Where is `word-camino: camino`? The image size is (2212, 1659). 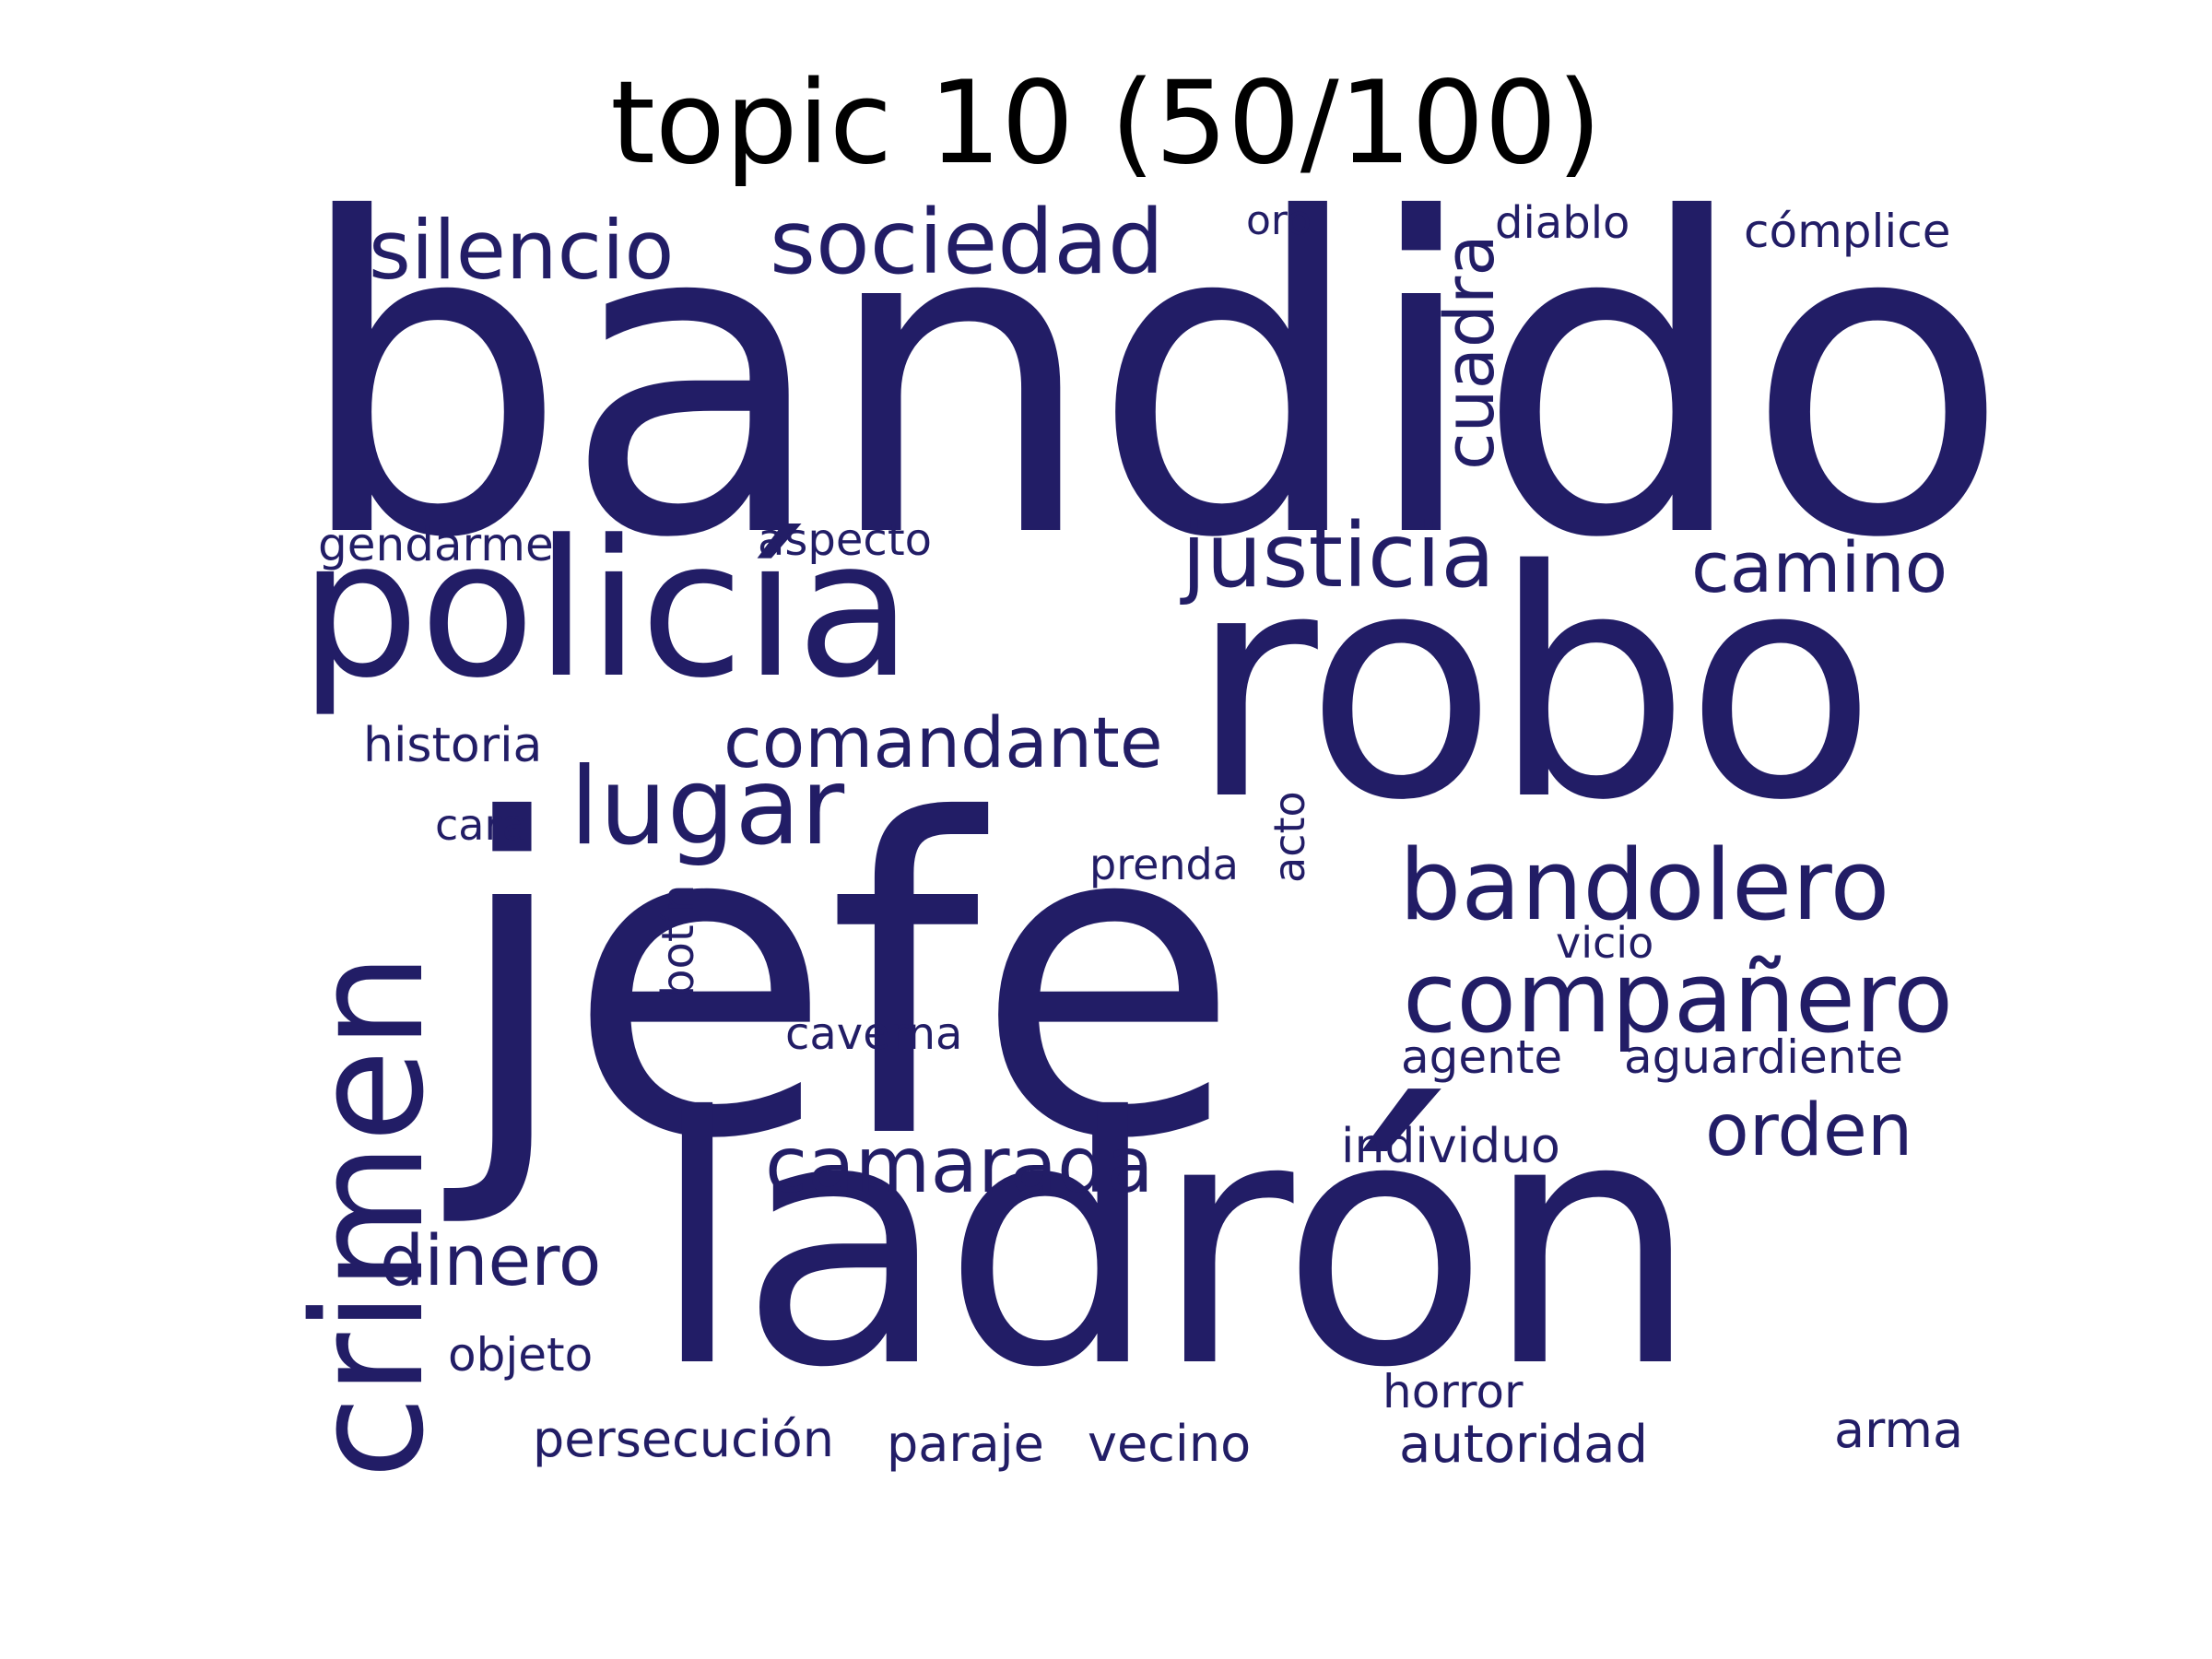 word-camino: camino is located at coordinates (1819, 567).